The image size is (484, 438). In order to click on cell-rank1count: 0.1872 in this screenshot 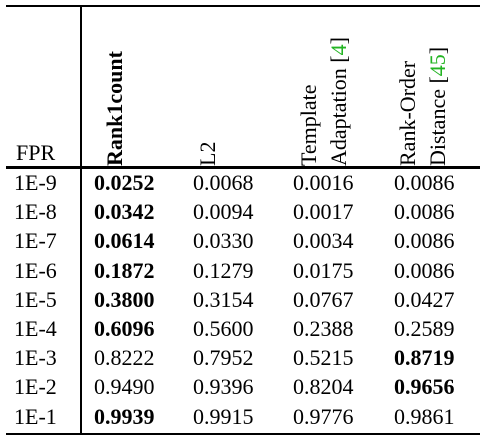, I will do `click(124, 270)`.